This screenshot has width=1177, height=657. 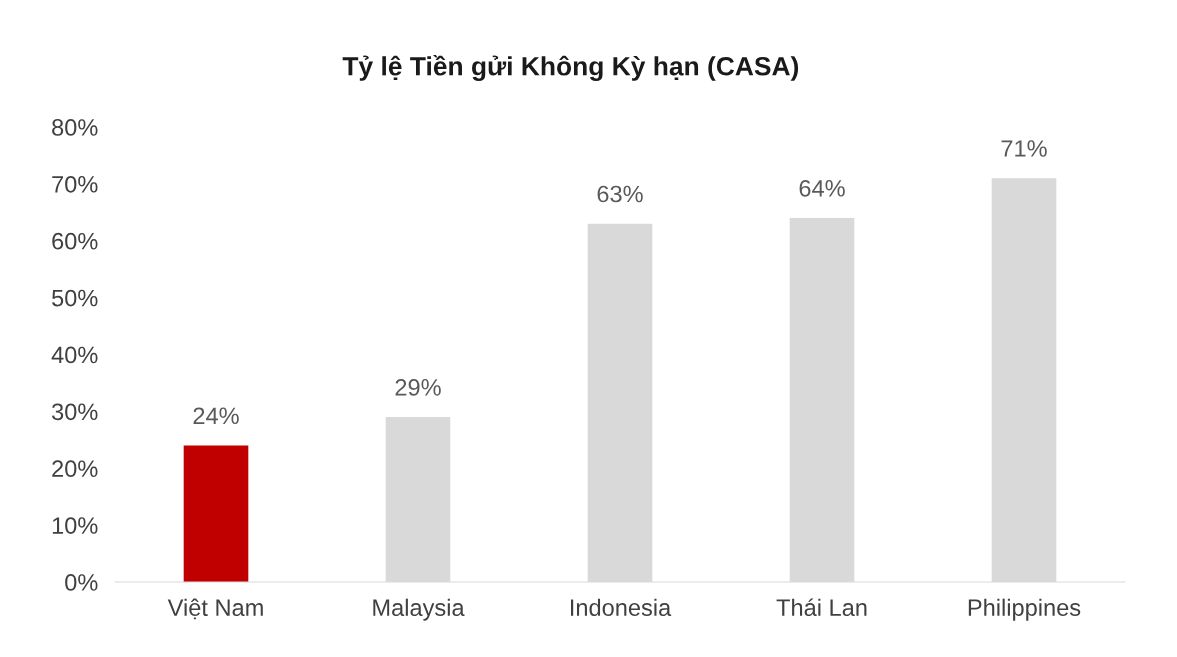 I want to click on y-tick-label: 30%, so click(x=74, y=412).